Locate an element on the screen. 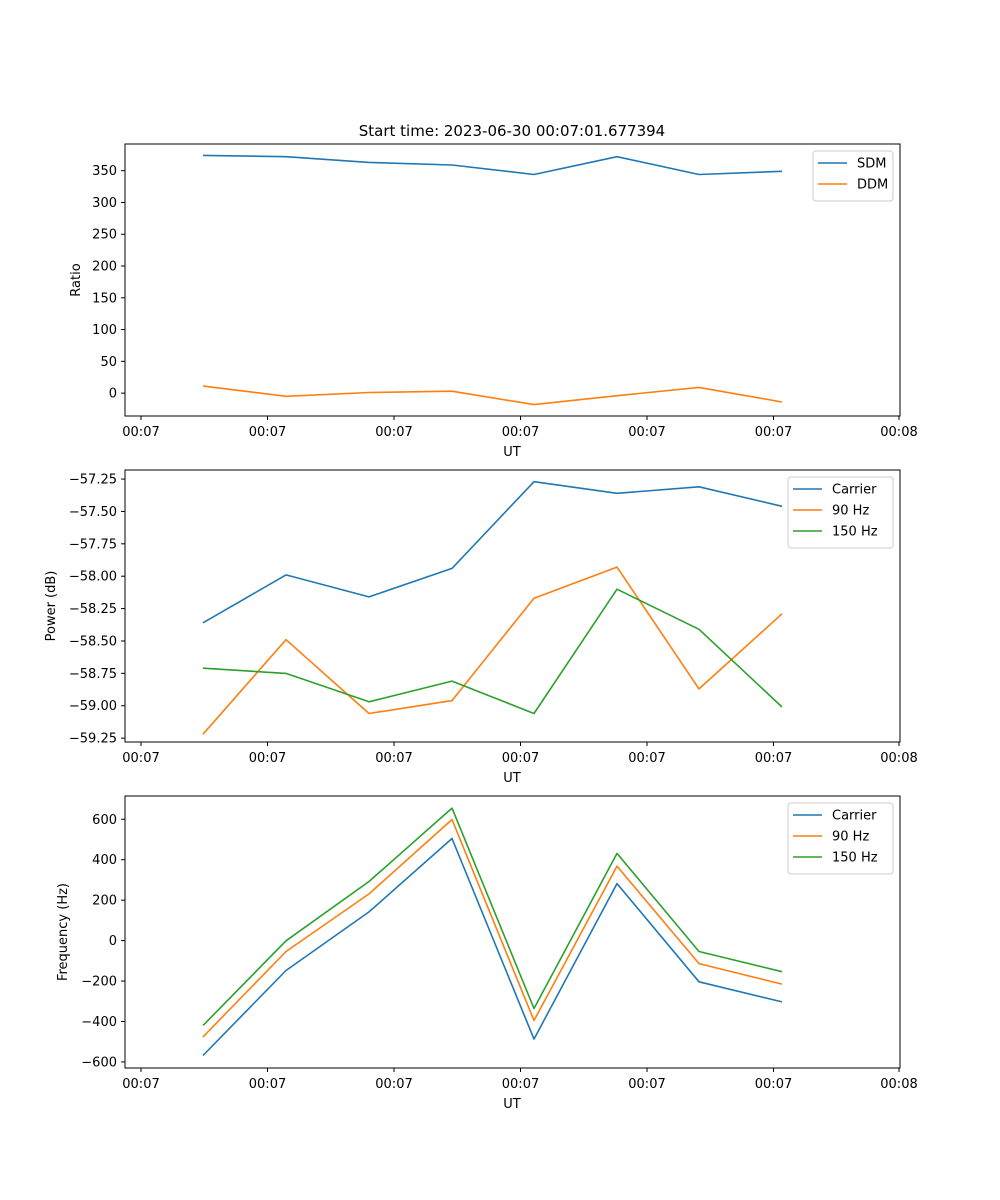 The width and height of the screenshot is (1000, 1200). frequency-legend-label-90-hz: 90 Hz is located at coordinates (850, 837).